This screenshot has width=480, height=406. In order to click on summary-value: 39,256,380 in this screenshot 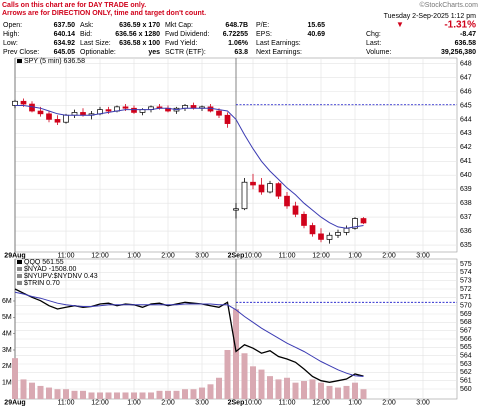, I will do `click(458, 52)`.